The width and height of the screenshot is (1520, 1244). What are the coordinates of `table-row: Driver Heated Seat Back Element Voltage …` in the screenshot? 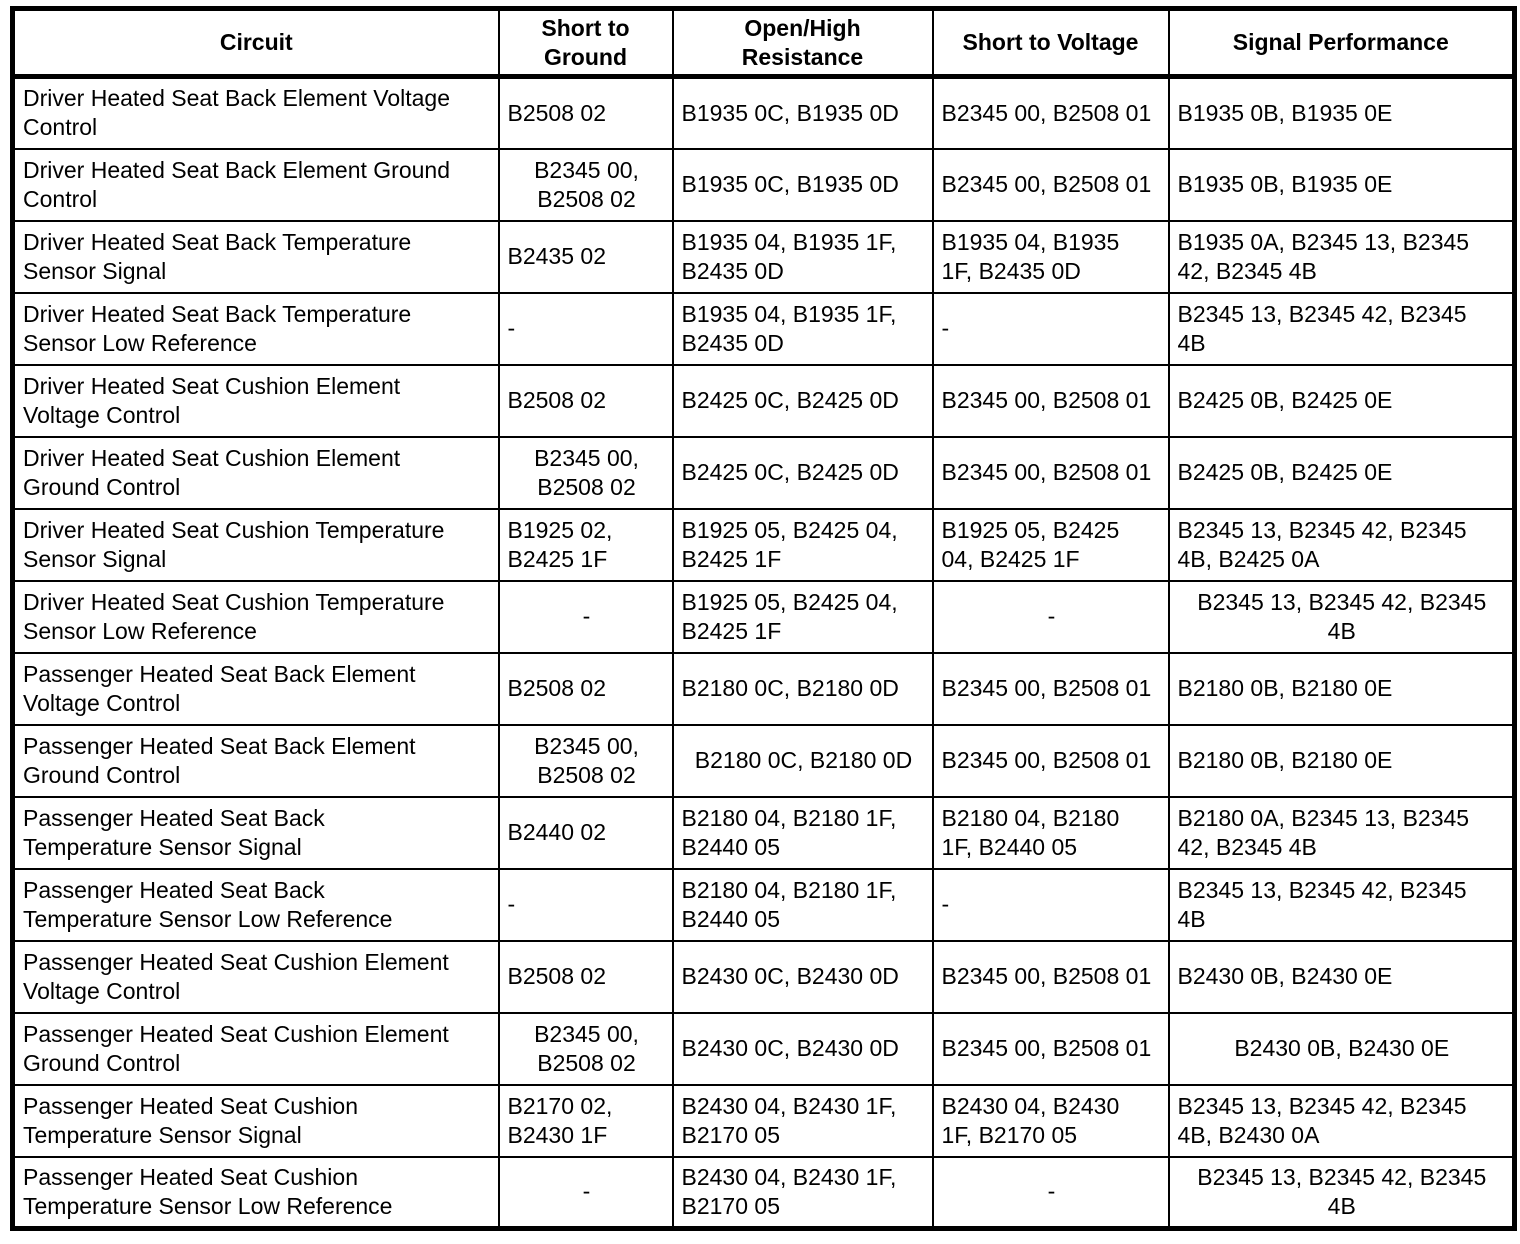 It's located at (763, 112).